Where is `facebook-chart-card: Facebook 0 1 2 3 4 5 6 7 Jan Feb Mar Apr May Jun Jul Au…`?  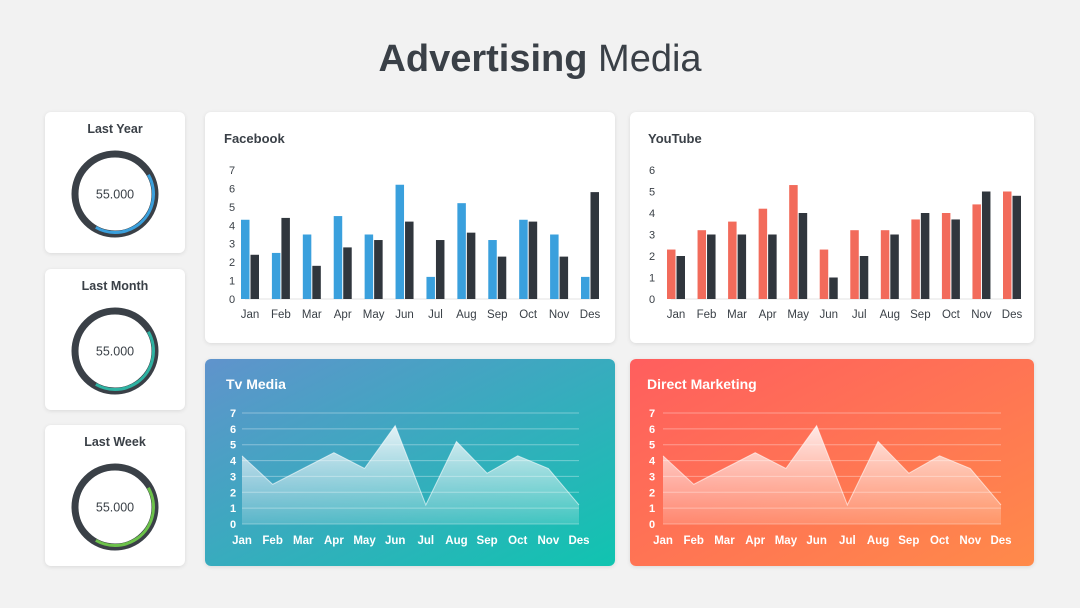
facebook-chart-card: Facebook 0 1 2 3 4 5 6 7 Jan Feb Mar Apr May Jun Jul Au… is located at coordinates (410, 227).